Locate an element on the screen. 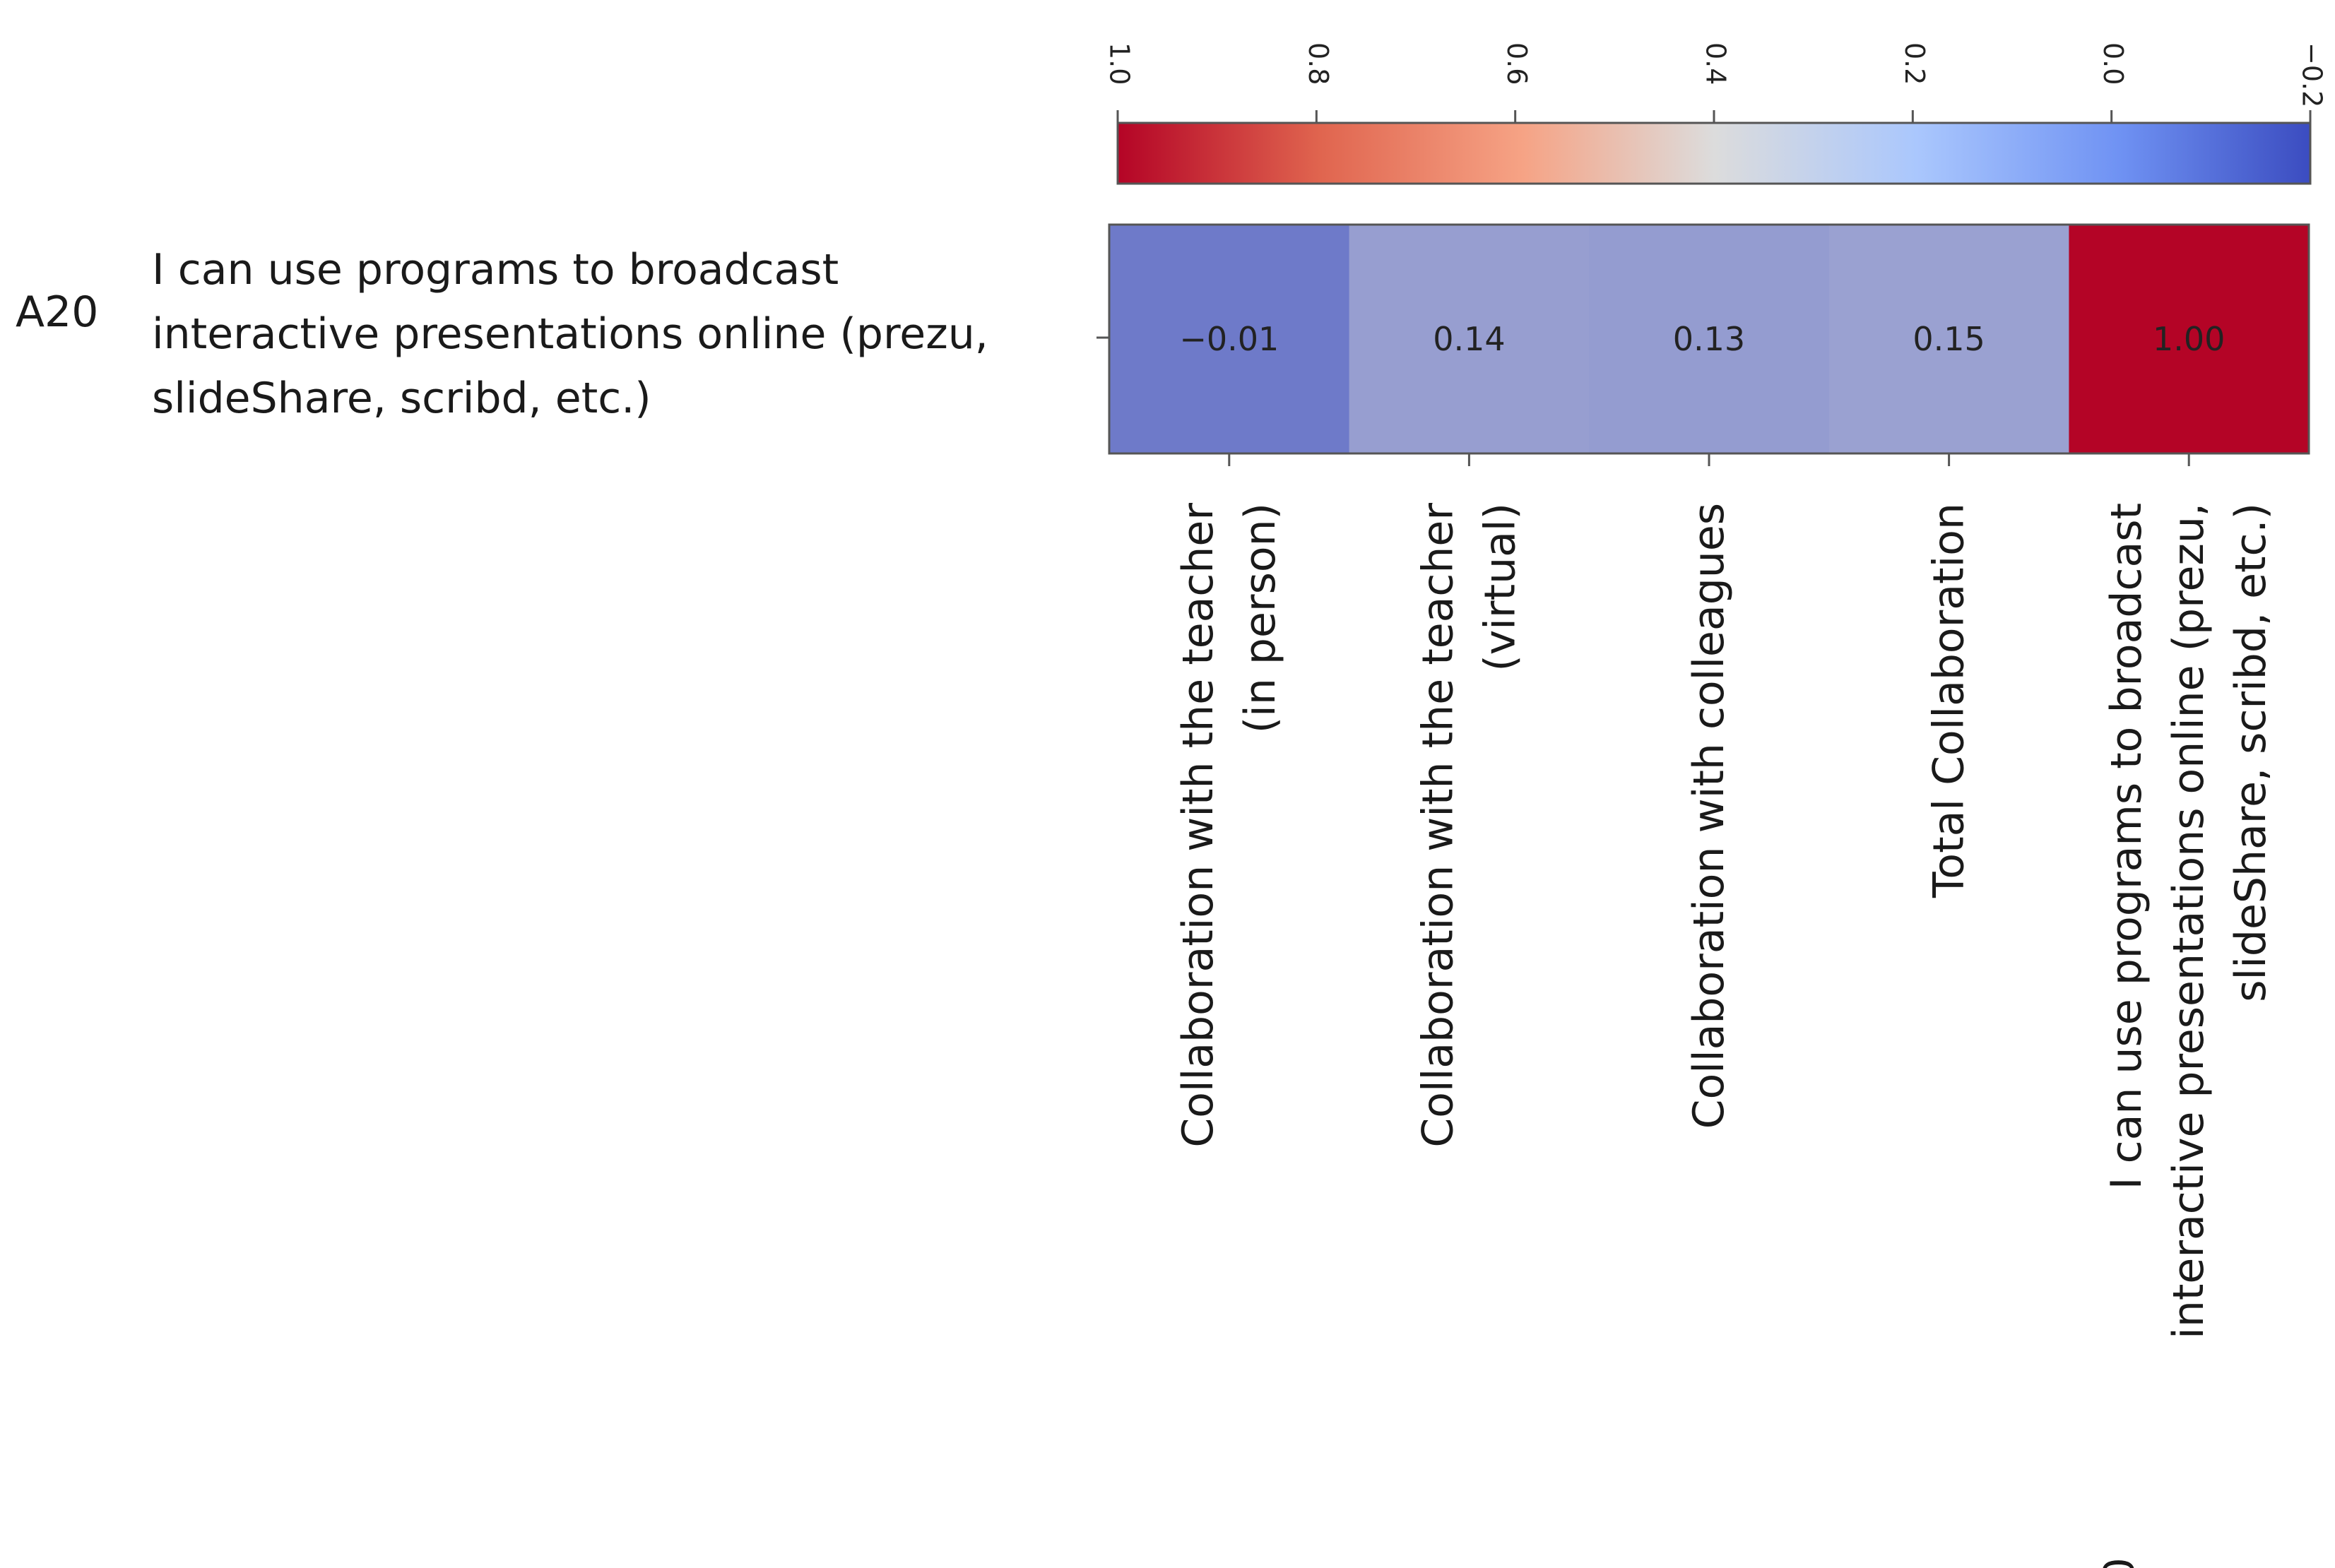 The image size is (2335, 1568). colorbar: 1.0 0.8 0.6 0.4 0.2 0.0 −0.2 is located at coordinates (1716, 113).